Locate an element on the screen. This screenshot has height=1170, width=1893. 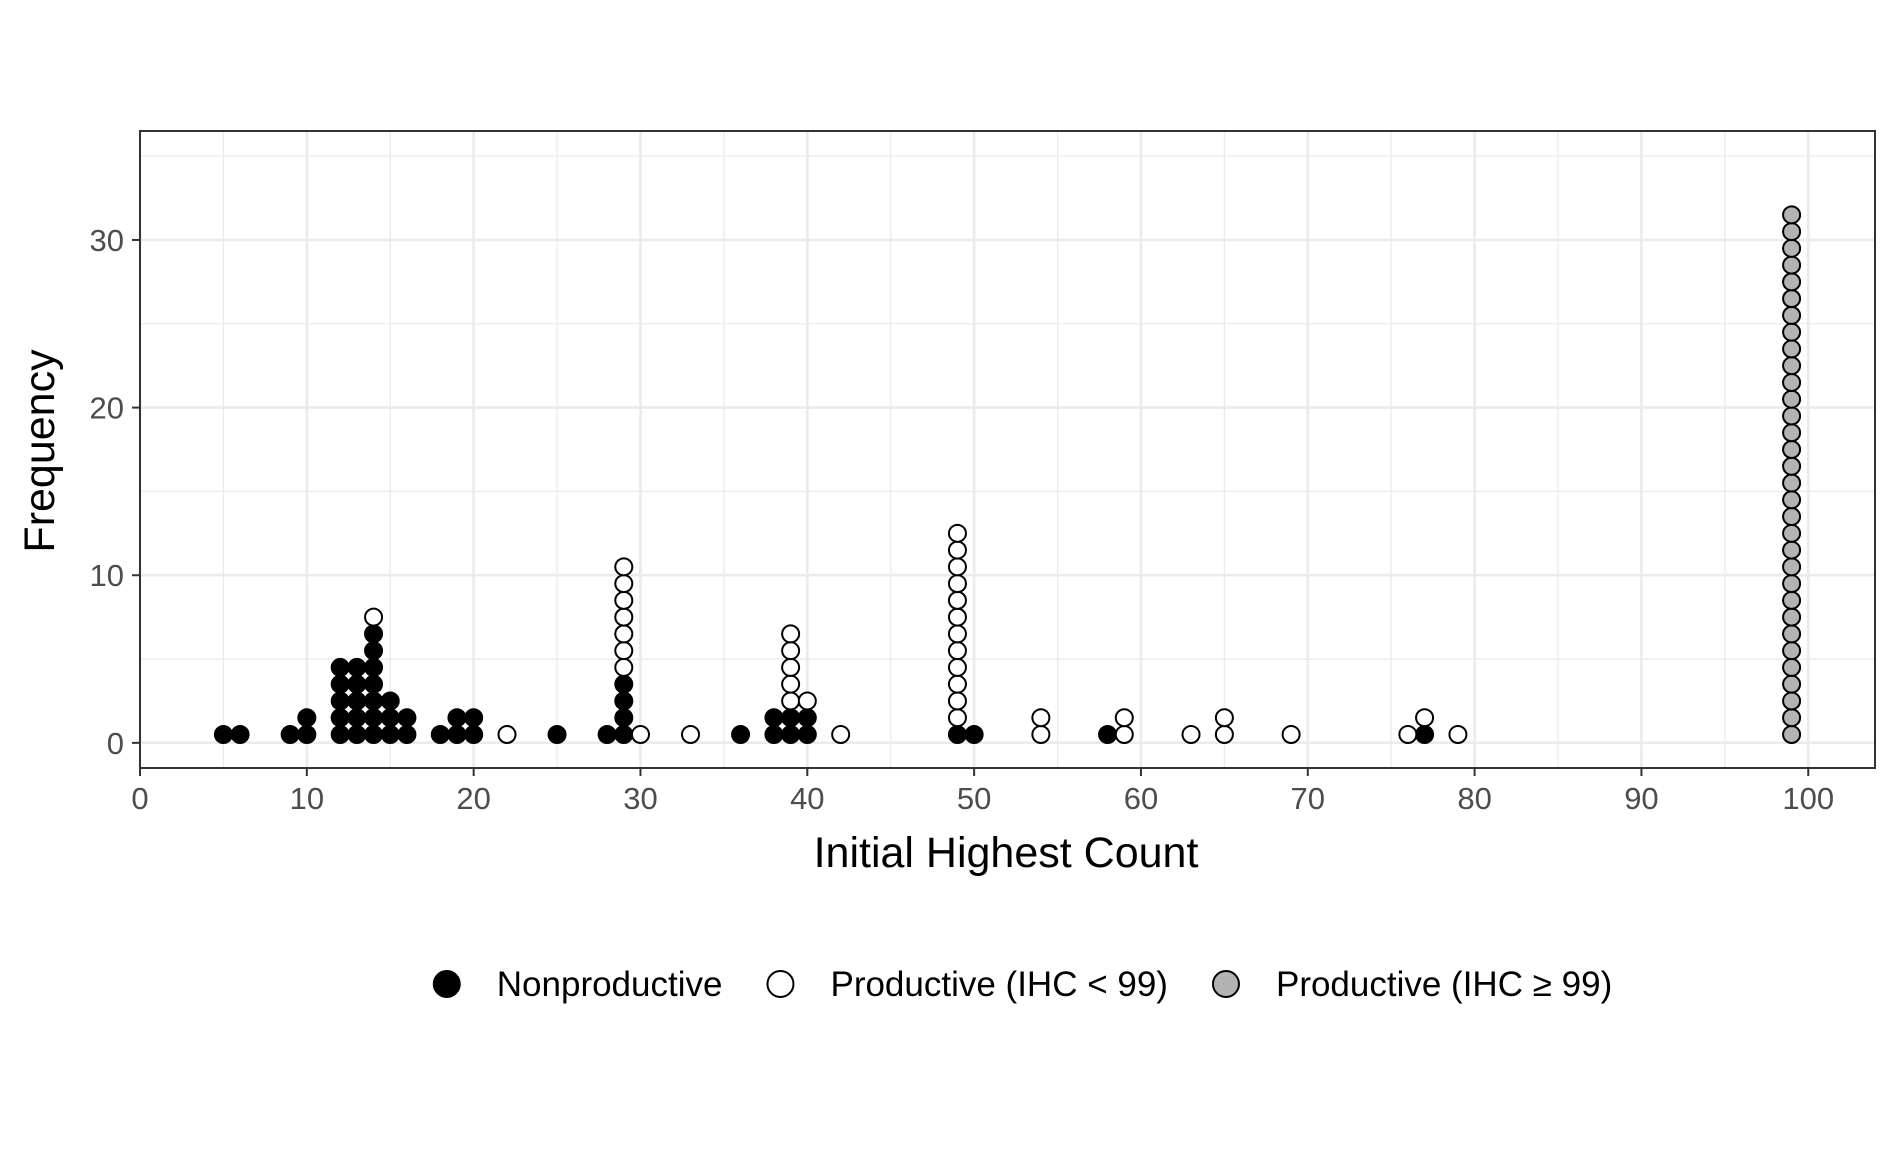
x-tick-label: 60 is located at coordinates (1141, 798).